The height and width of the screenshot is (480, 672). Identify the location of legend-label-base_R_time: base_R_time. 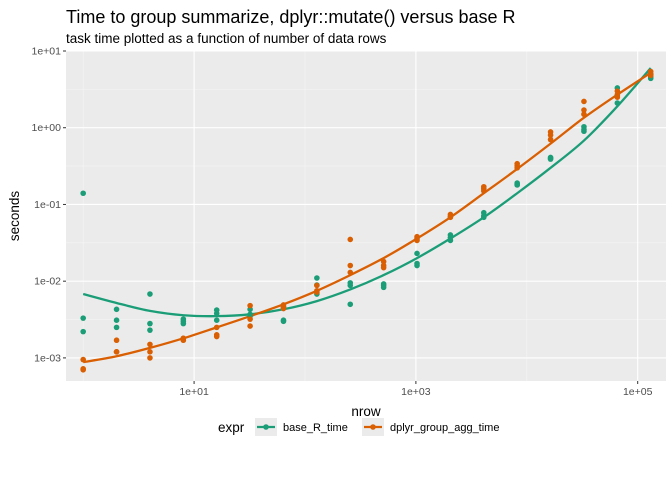
(315, 428).